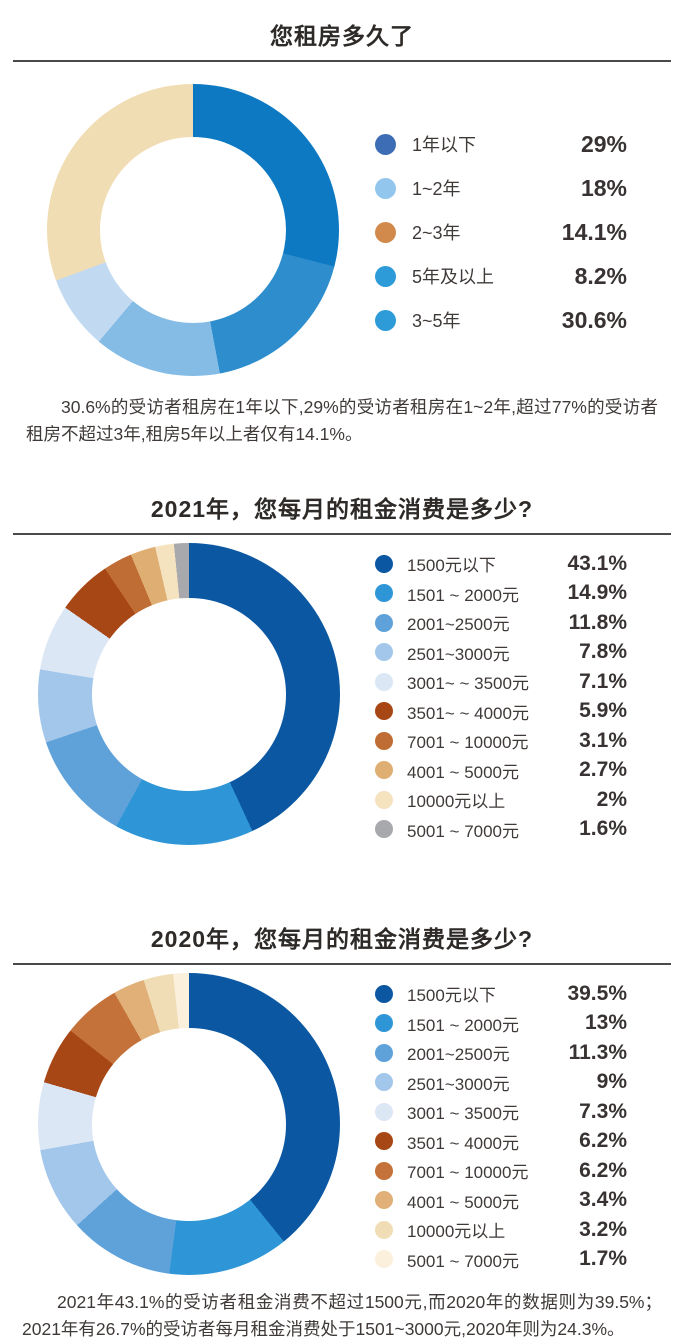 The image size is (684, 1342). Describe the element at coordinates (600, 275) in the screenshot. I see `legend-value: 8.2%` at that location.